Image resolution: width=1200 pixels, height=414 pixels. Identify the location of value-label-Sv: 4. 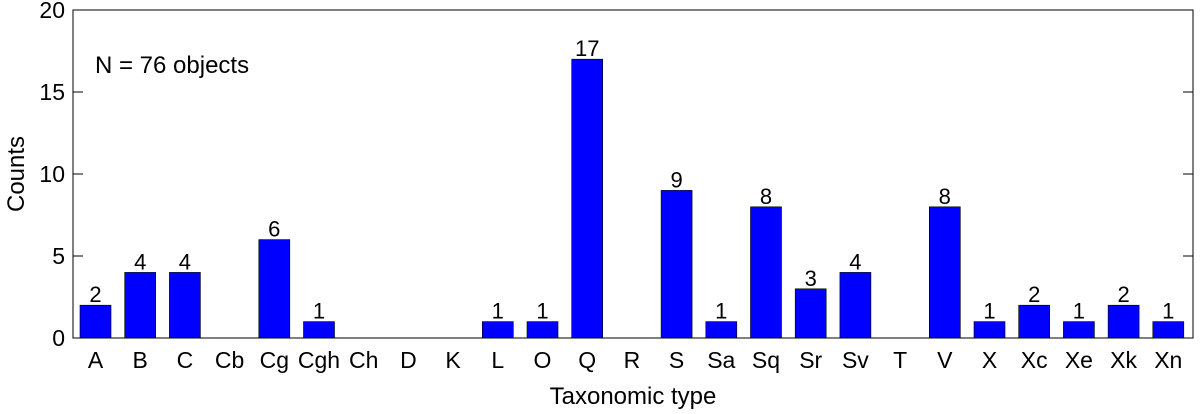
(855, 261).